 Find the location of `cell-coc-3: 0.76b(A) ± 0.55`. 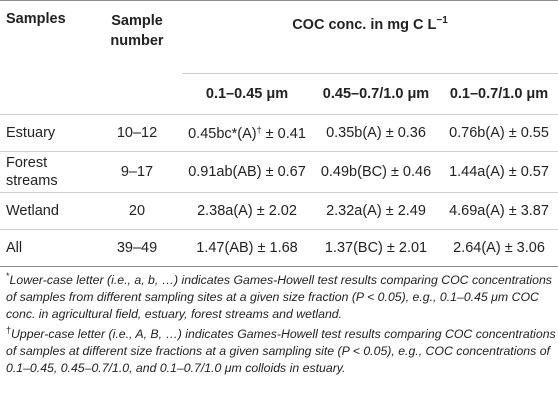

cell-coc-3: 0.76b(A) ± 0.55 is located at coordinates (499, 133).